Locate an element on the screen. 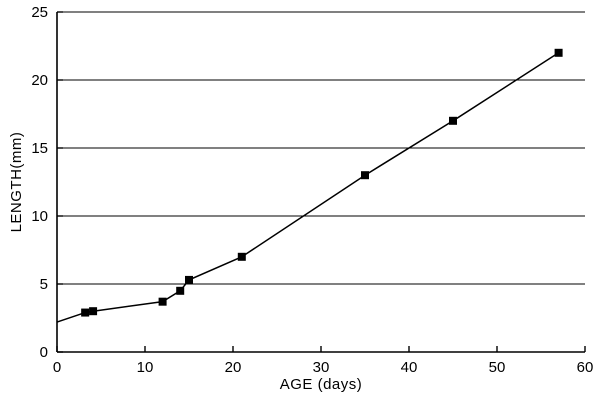 This screenshot has height=408, width=600. x-tick-label: 30 is located at coordinates (321, 367).